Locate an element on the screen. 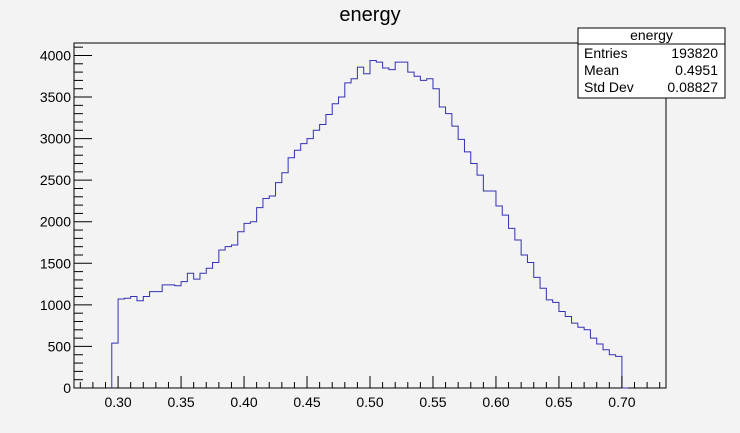 The image size is (740, 433). x-tick-label: 0.45 is located at coordinates (306, 402).